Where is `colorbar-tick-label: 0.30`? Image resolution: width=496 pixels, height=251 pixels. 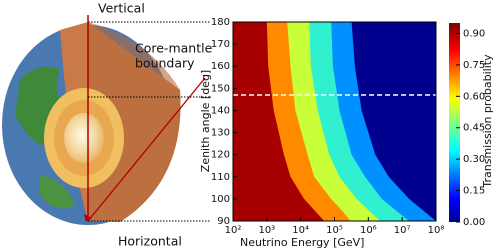 colorbar-tick-label: 0.30 is located at coordinates (474, 159).